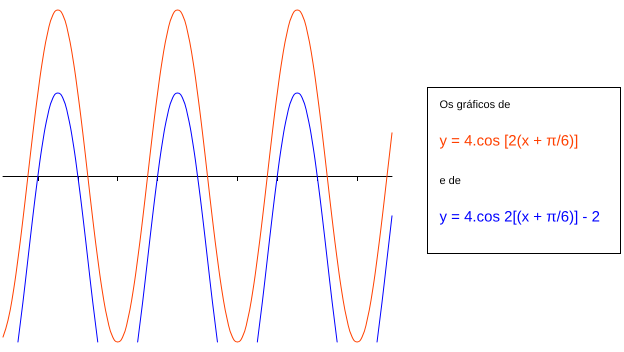 Image resolution: width=624 pixels, height=352 pixels. I want to click on text: y = 4.cos 2[(x + π/6)] - 2, so click(520, 217).